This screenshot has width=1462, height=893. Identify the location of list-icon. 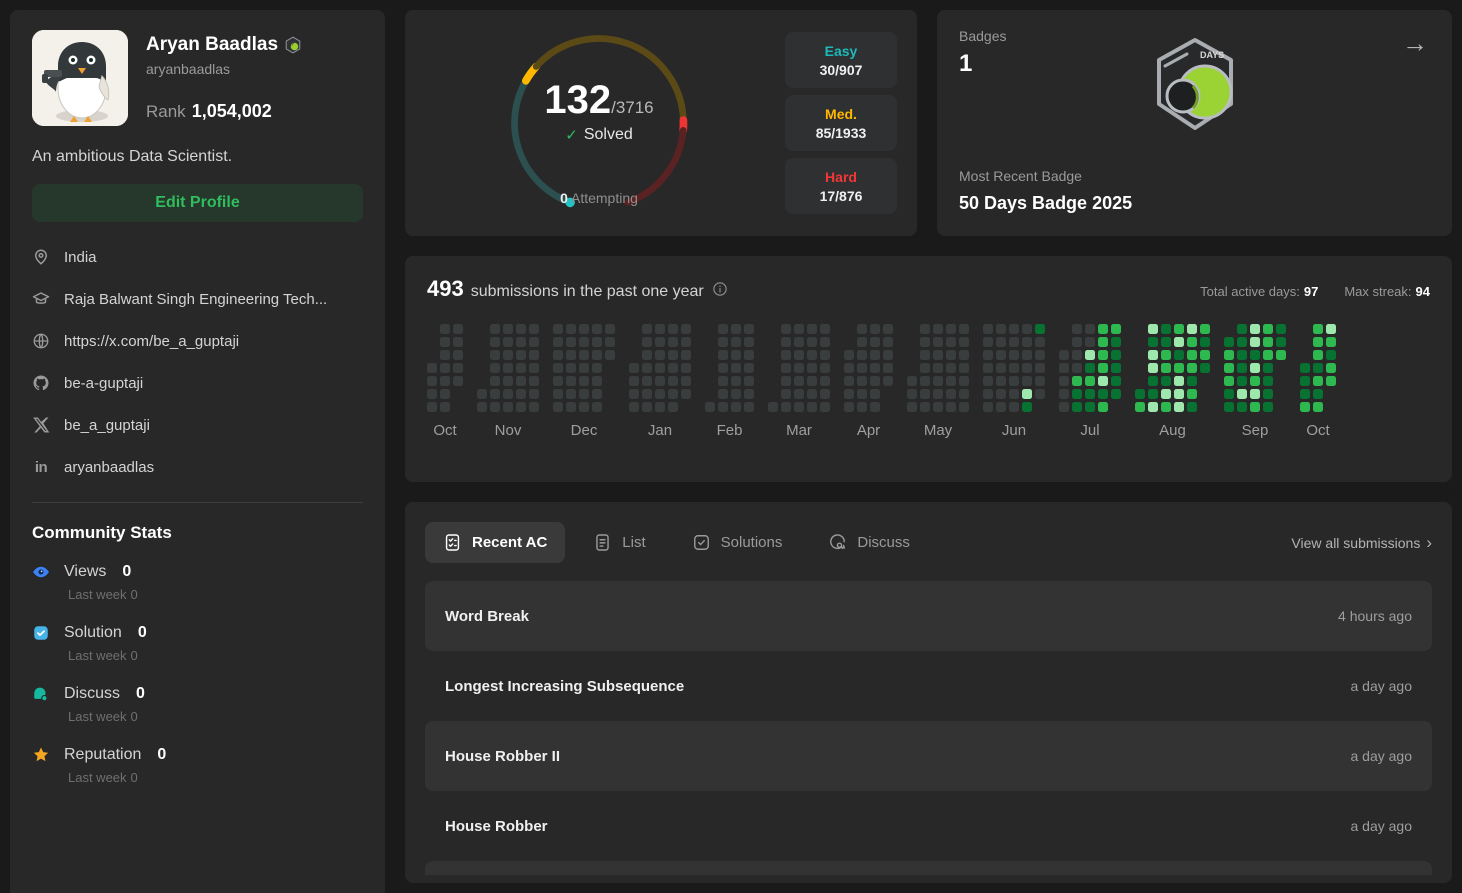
(602, 542).